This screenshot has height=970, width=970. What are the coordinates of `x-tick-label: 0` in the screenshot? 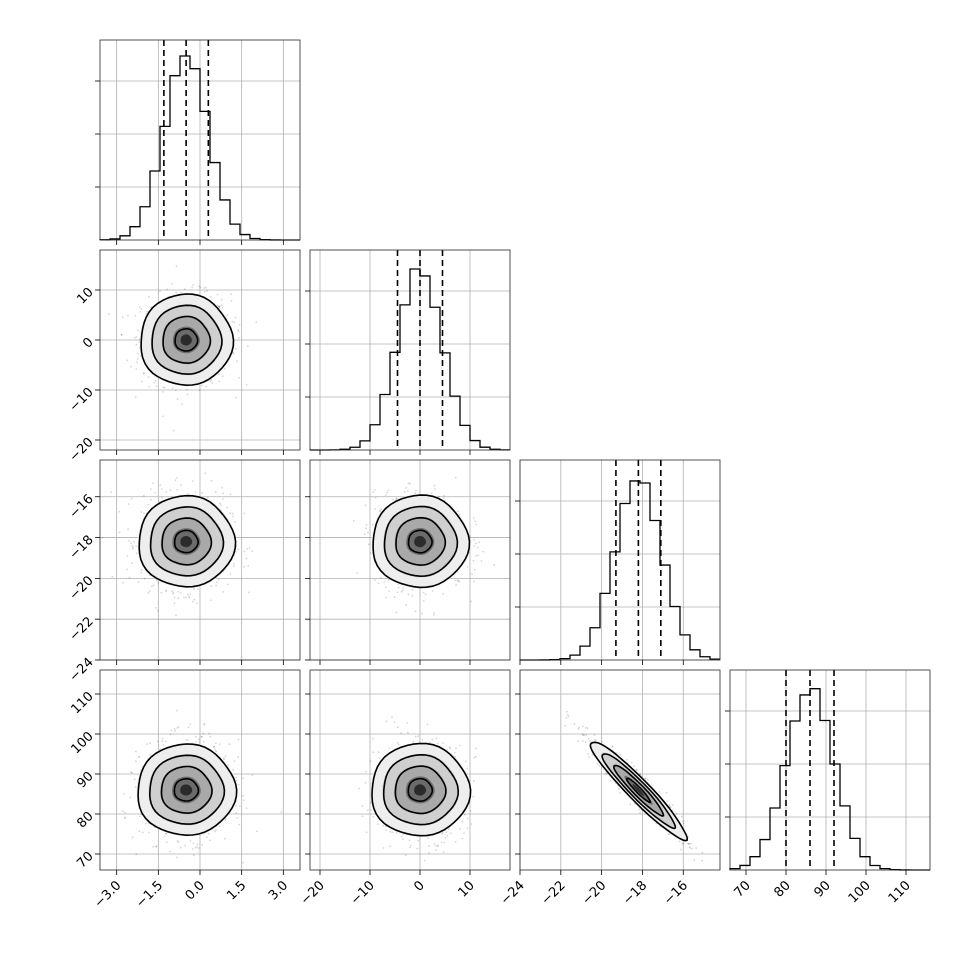 It's located at (419, 886).